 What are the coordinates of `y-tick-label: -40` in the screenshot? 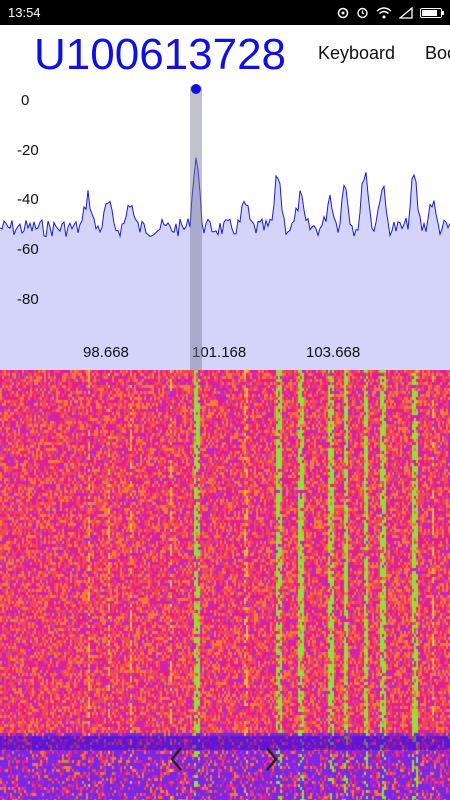 It's located at (28, 199).